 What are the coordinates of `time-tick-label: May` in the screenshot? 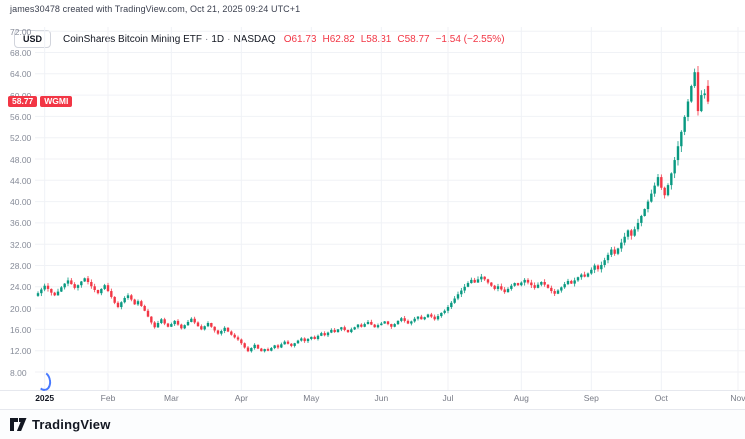 It's located at (311, 398).